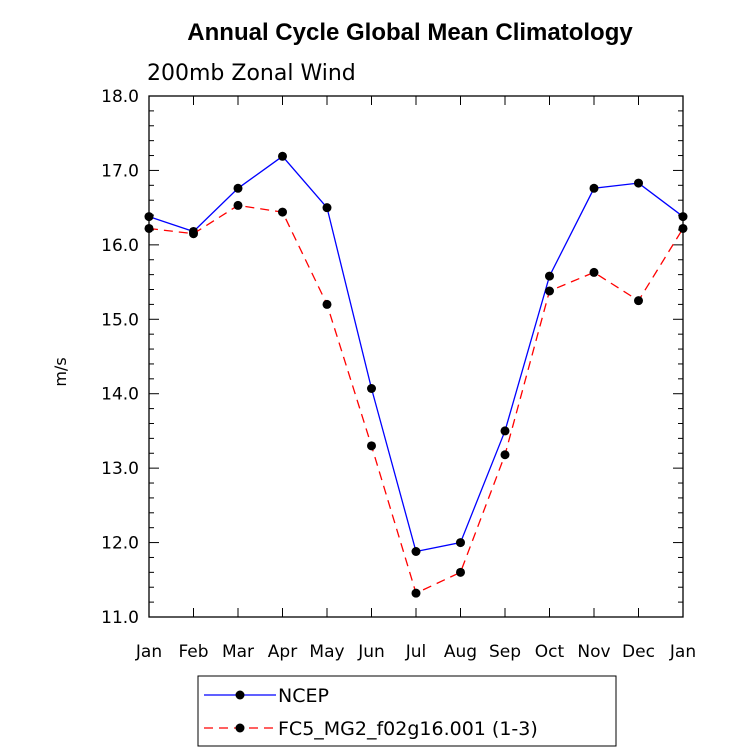  What do you see at coordinates (251, 73) in the screenshot?
I see `chart-subtitle: 200mb Zonal Wind` at bounding box center [251, 73].